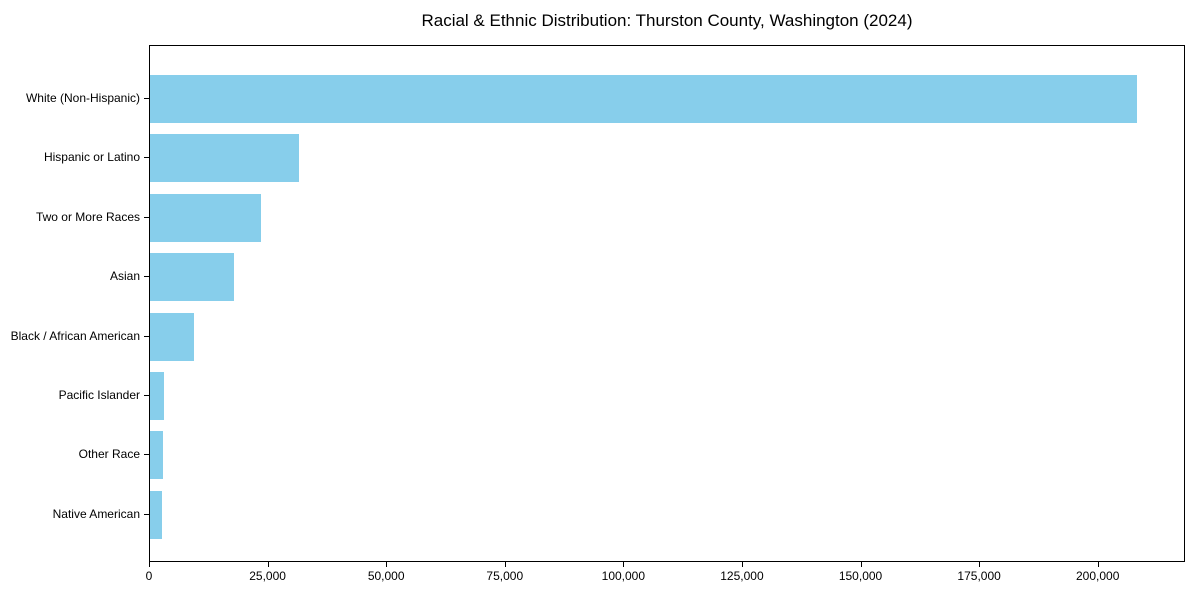 This screenshot has height=600, width=1200. I want to click on x-tick-label: 0, so click(149, 576).